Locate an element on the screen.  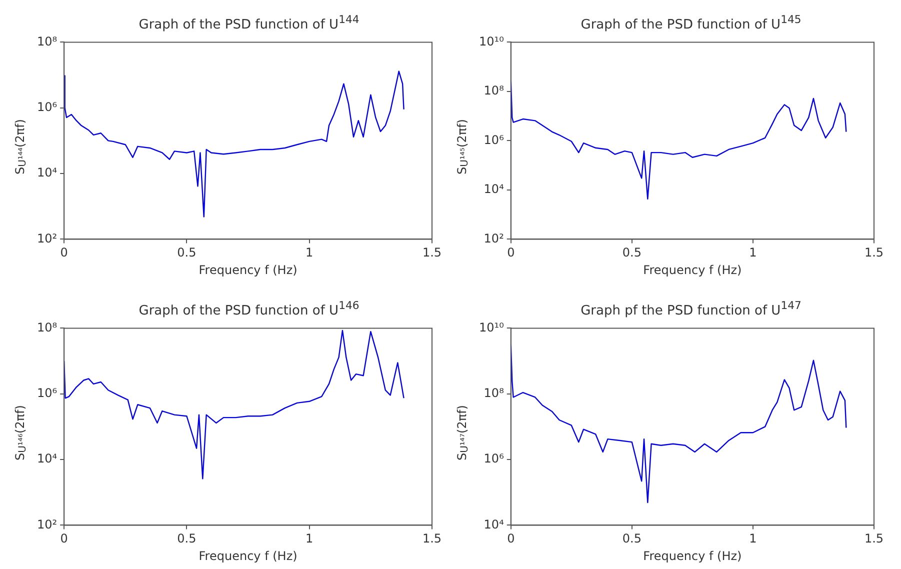
chart-title: Graph pf the PSD function of U$^{147}$ is located at coordinates (691, 308).